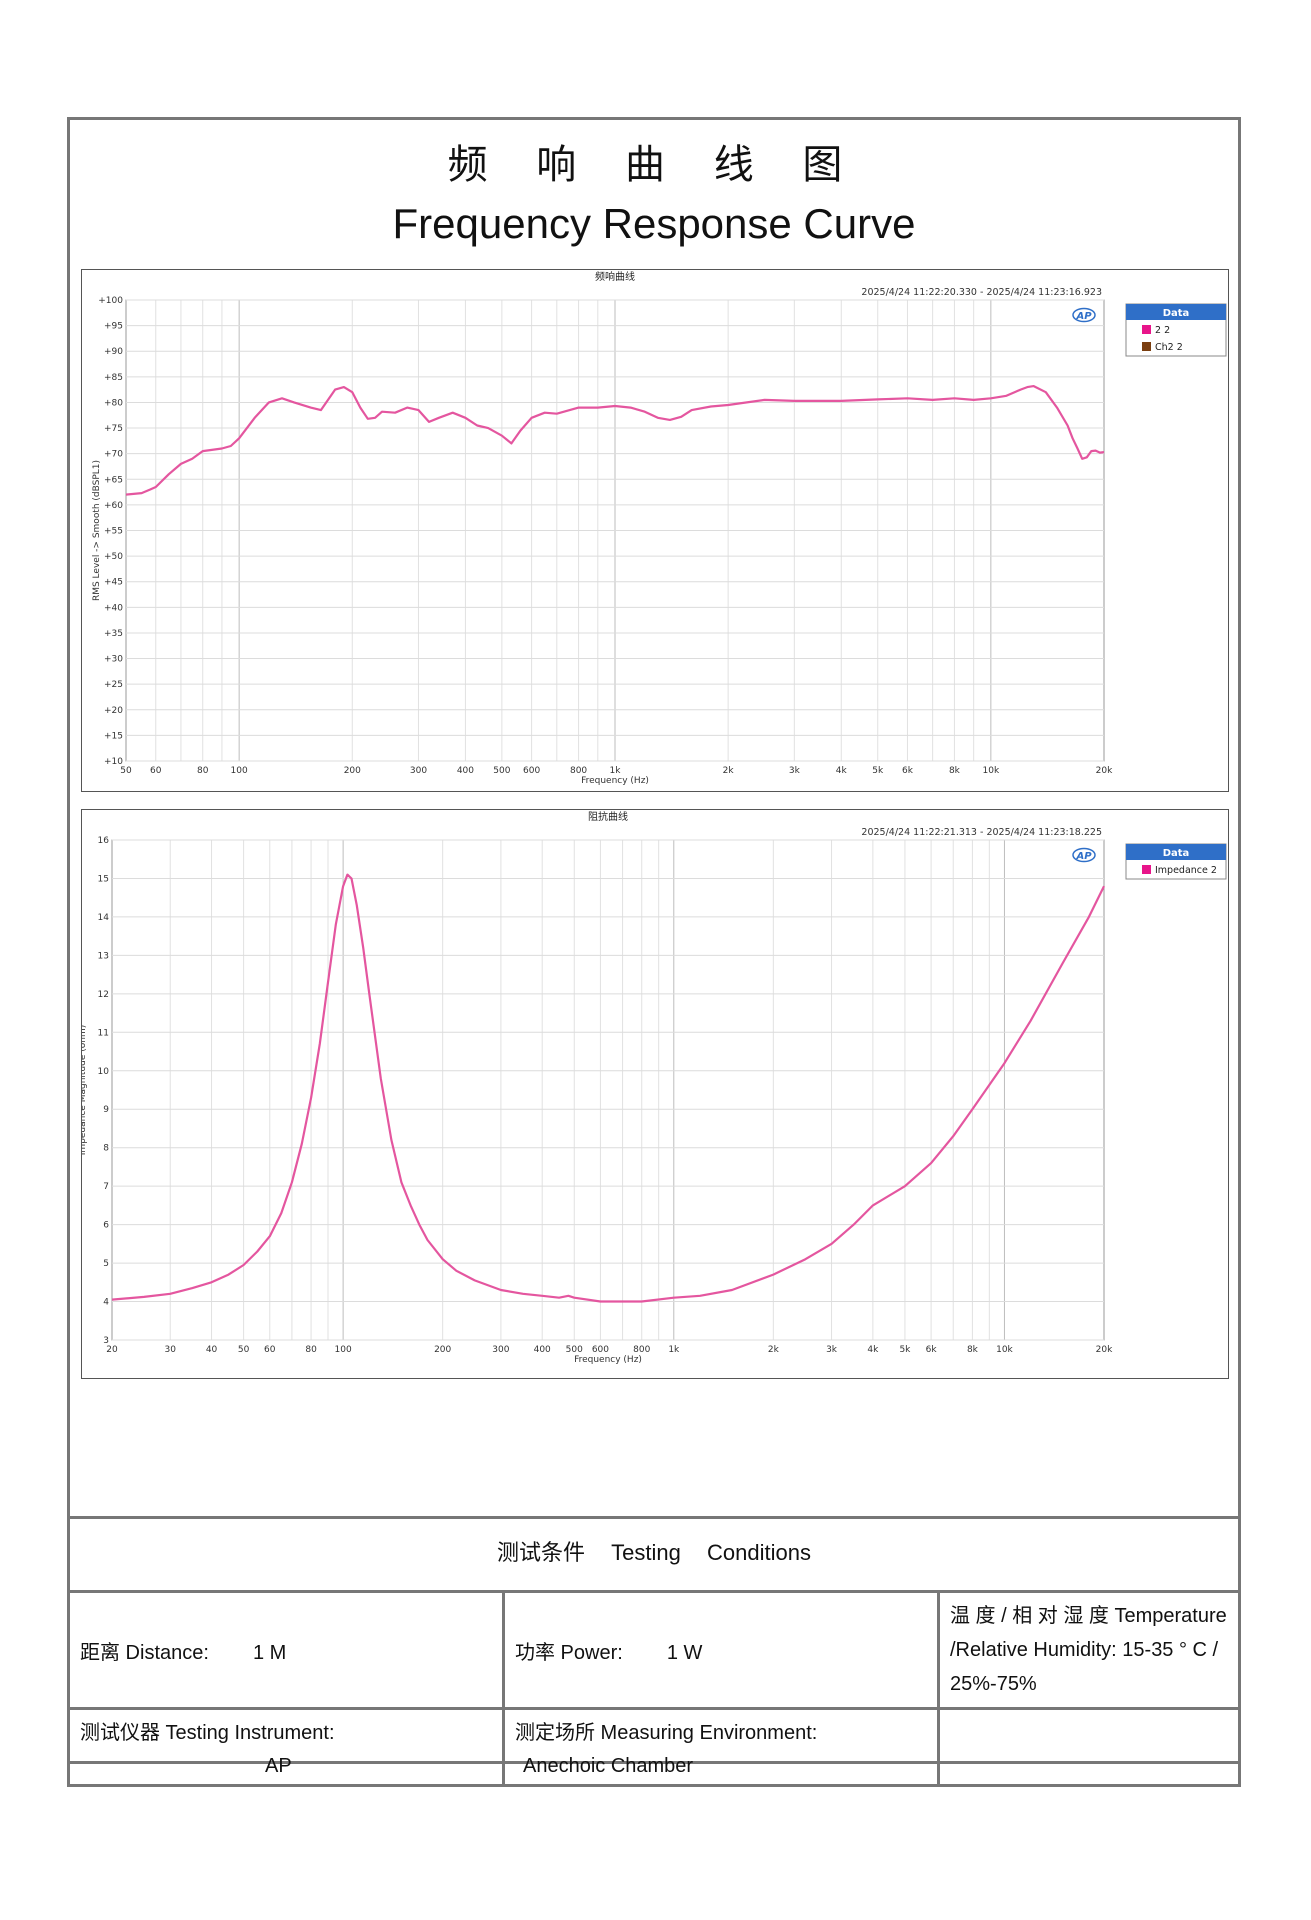  What do you see at coordinates (106, 1303) in the screenshot?
I see `y-tick-label: 4` at bounding box center [106, 1303].